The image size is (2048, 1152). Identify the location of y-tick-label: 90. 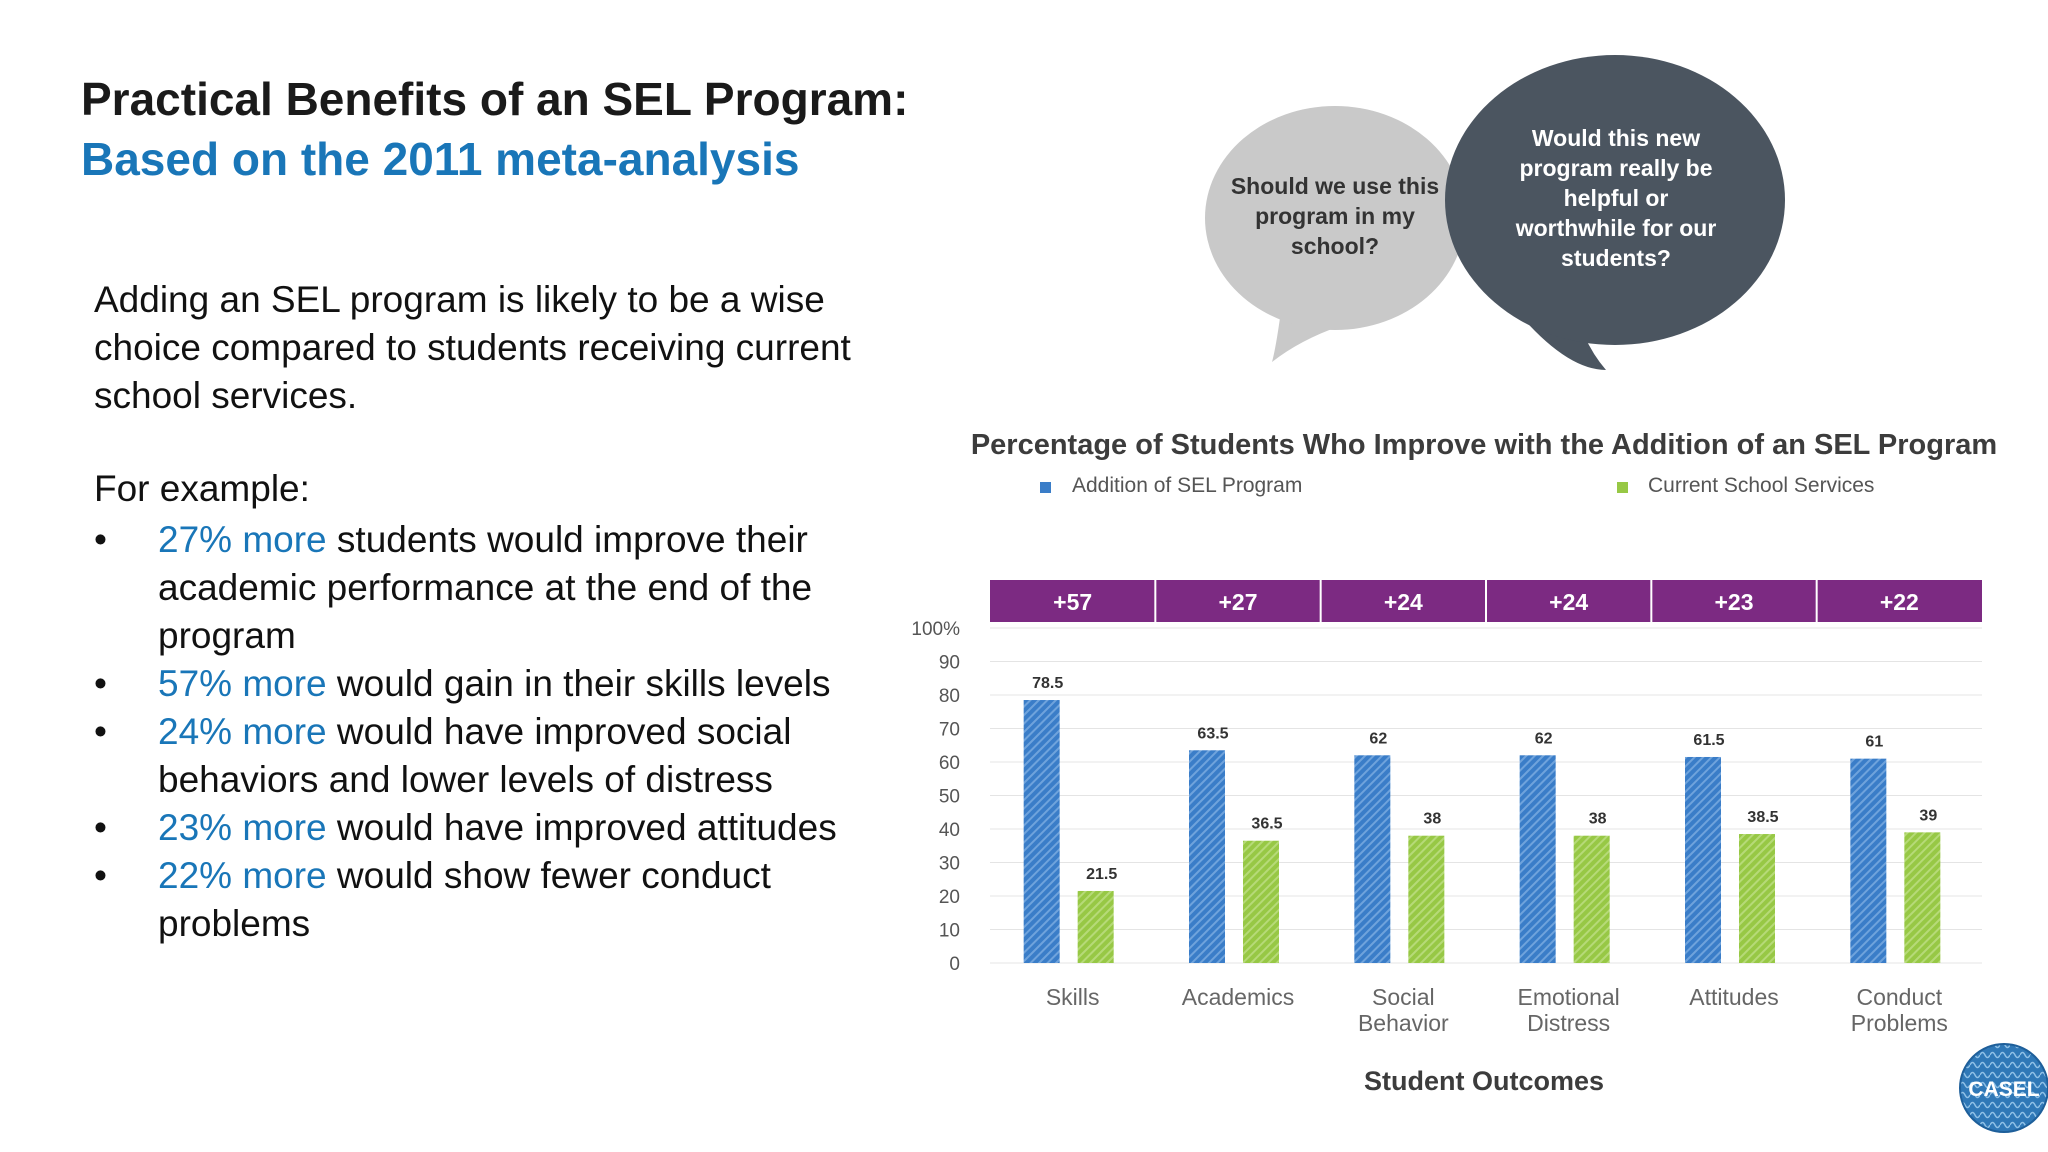
(949, 663).